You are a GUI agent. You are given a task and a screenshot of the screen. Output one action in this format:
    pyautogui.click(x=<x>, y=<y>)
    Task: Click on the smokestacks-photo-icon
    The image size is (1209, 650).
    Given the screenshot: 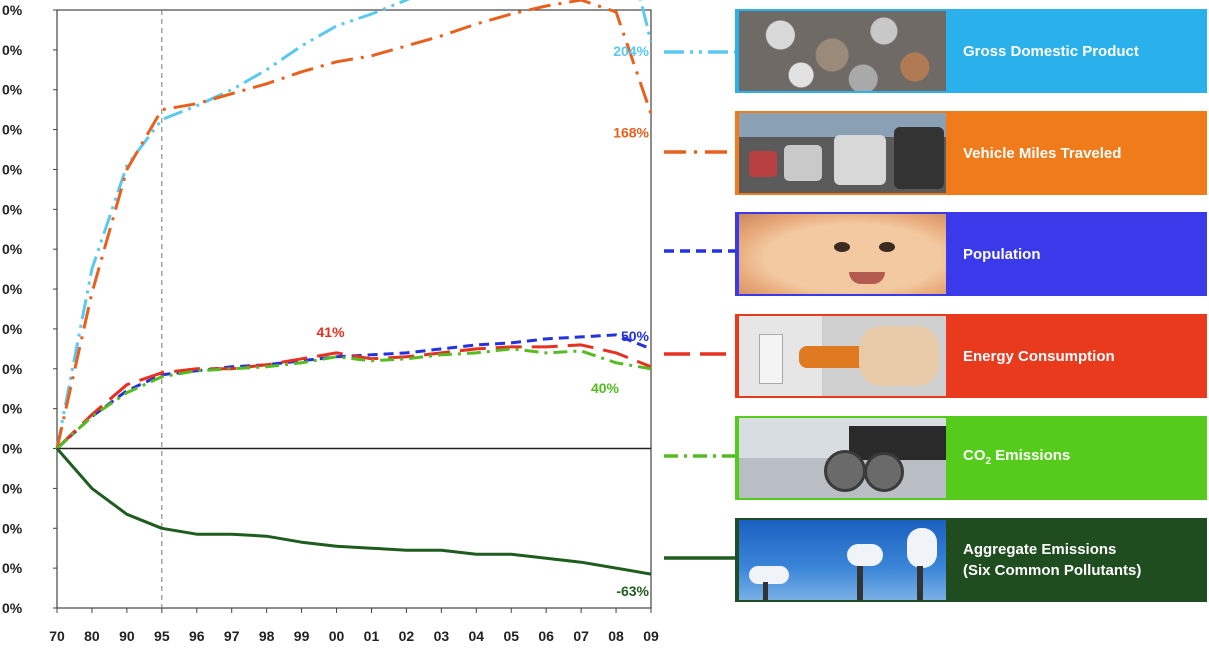 What is the action you would take?
    pyautogui.click(x=842, y=560)
    